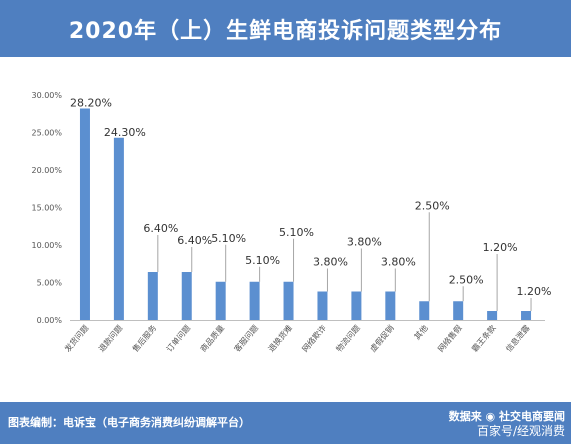  I want to click on x-tick-label: 退换货难, so click(280, 338).